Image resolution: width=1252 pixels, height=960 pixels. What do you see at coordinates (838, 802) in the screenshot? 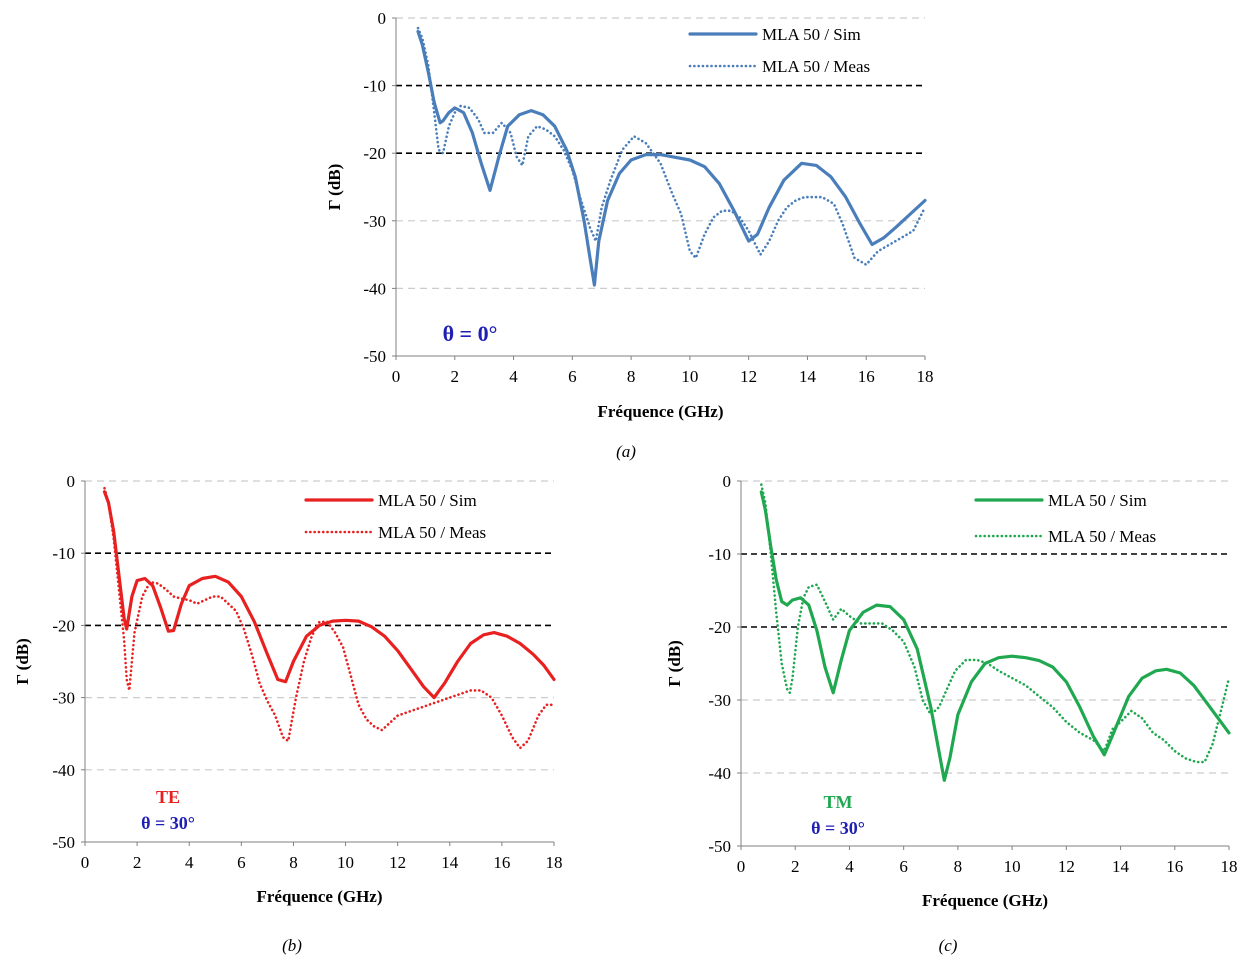
I see `chart-annotation: TM` at bounding box center [838, 802].